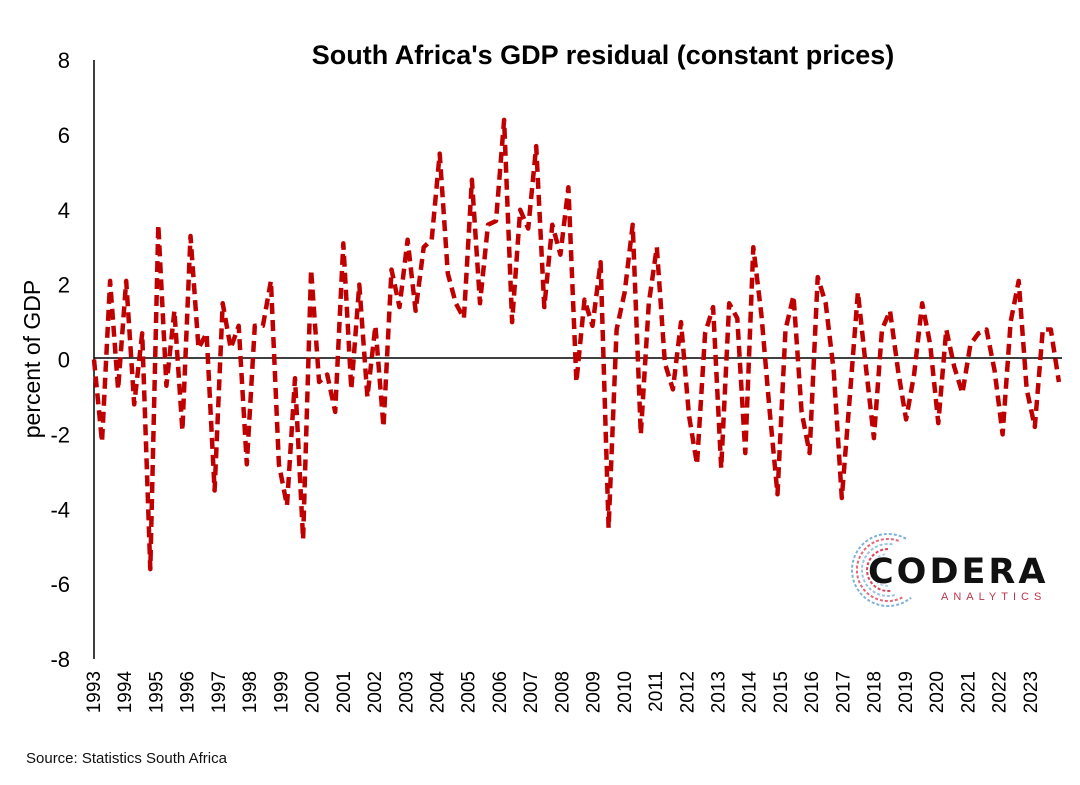  What do you see at coordinates (843, 692) in the screenshot?
I see `x-tick-label: 2017` at bounding box center [843, 692].